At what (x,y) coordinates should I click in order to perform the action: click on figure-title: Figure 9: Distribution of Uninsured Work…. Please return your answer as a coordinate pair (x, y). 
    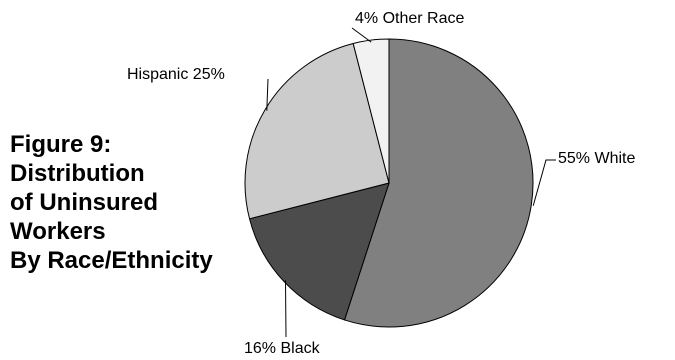
    Looking at the image, I should click on (111, 202).